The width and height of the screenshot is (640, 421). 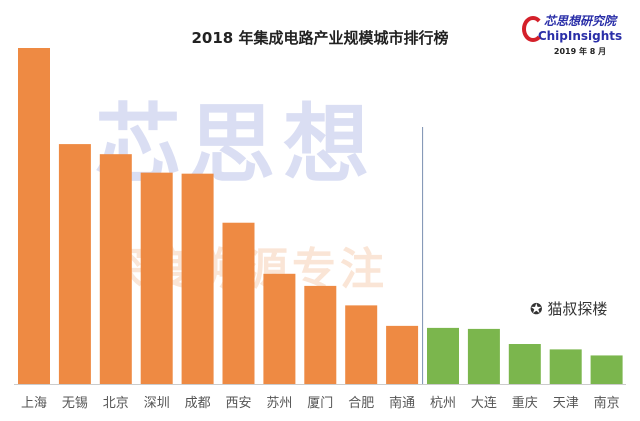 What do you see at coordinates (34, 216) in the screenshot?
I see `bar-上海` at bounding box center [34, 216].